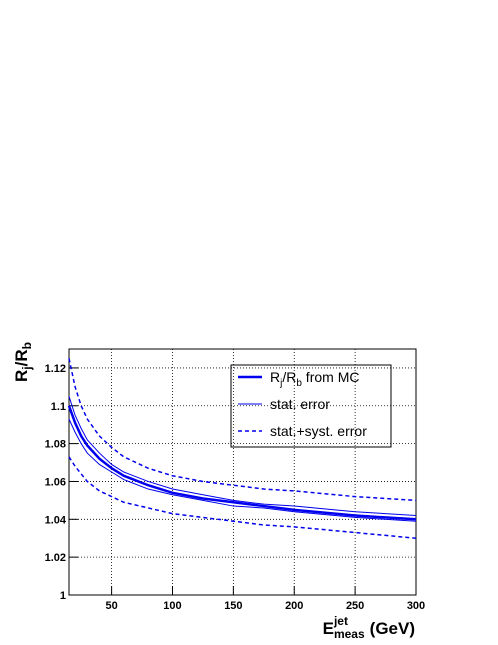  Describe the element at coordinates (294, 606) in the screenshot. I see `x-tick-label: 200` at that location.